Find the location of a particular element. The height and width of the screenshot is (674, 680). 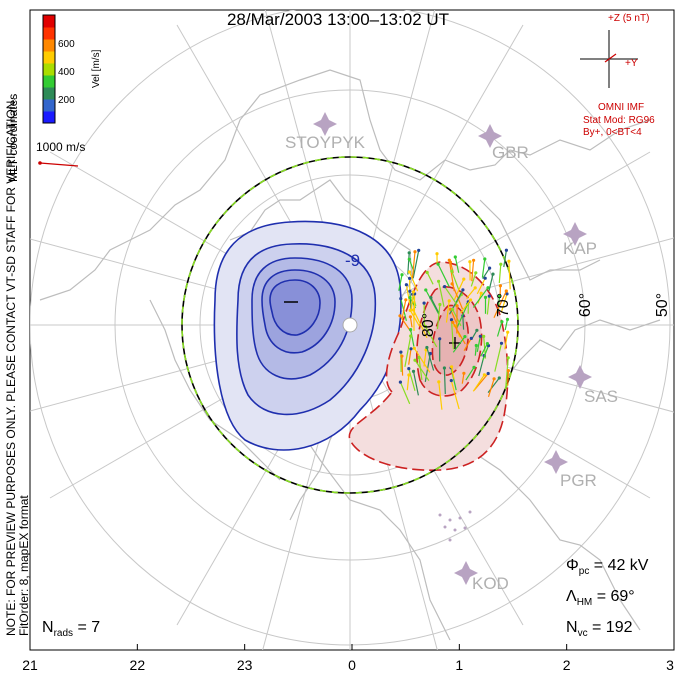

lat-label-60: 60° is located at coordinates (585, 305).